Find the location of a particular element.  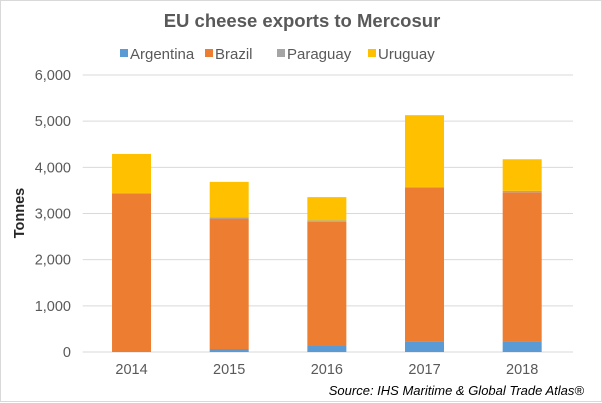

bar-paraguay-2014 is located at coordinates (132, 193).